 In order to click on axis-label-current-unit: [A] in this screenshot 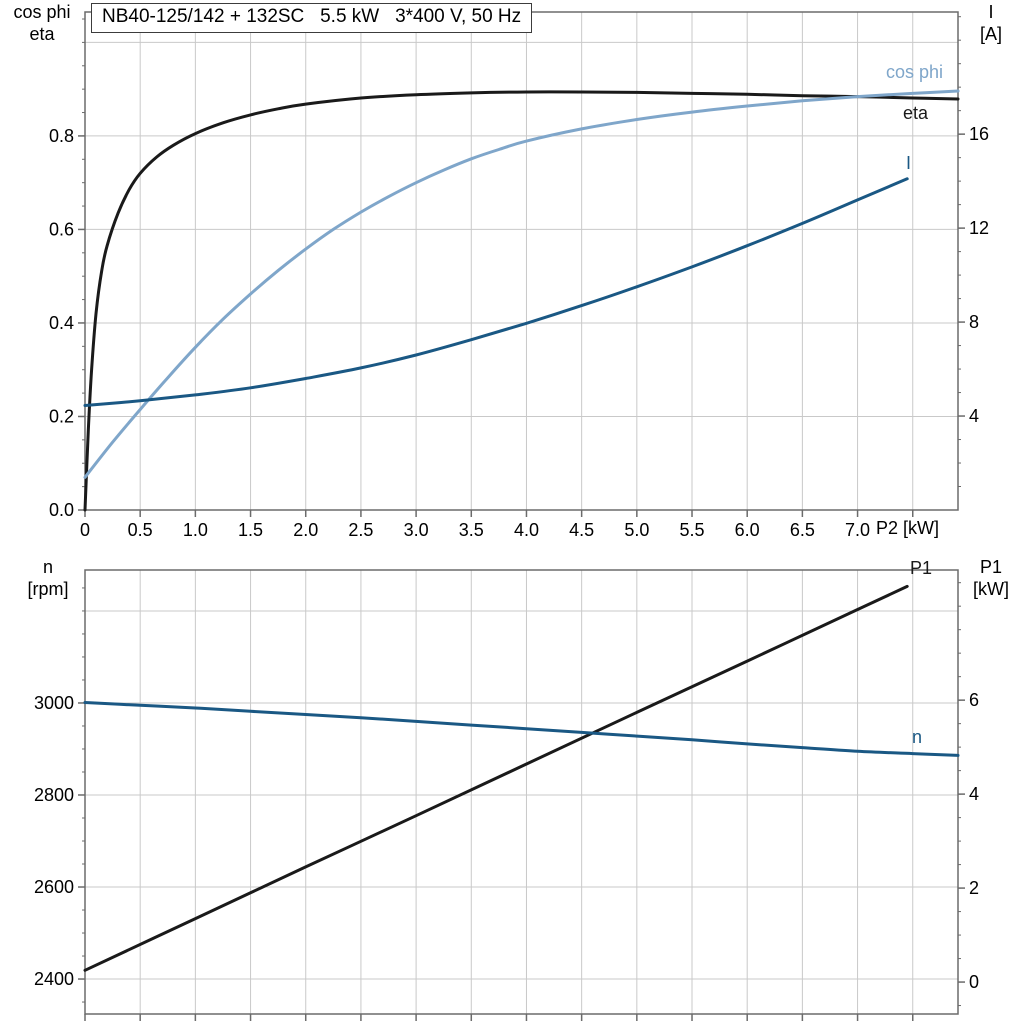, I will do `click(990, 34)`.